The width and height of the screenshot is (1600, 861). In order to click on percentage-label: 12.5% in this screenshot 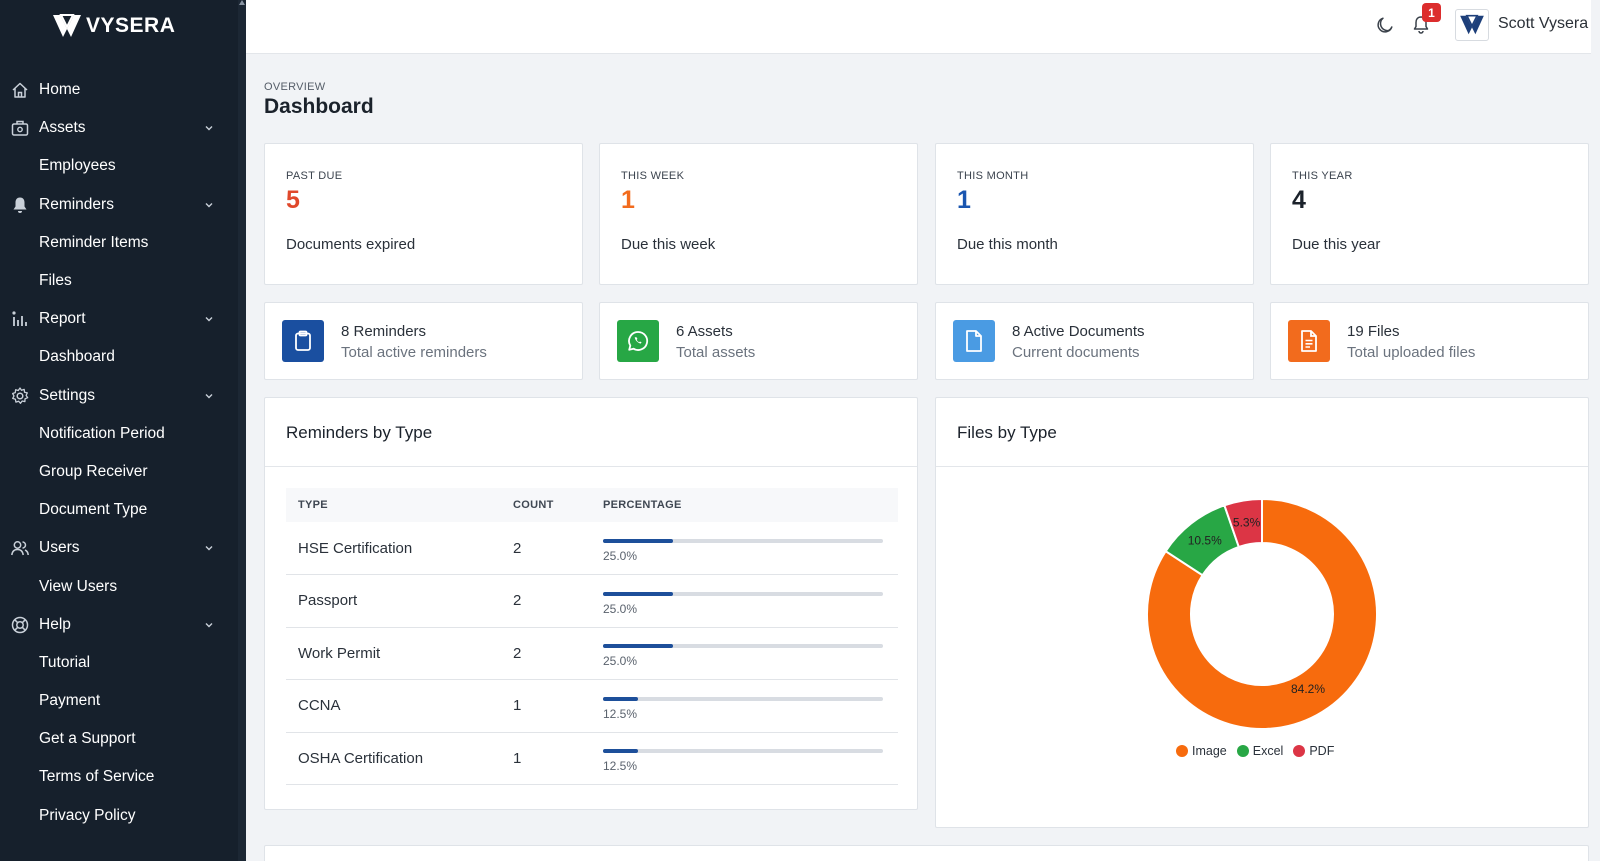, I will do `click(620, 766)`.